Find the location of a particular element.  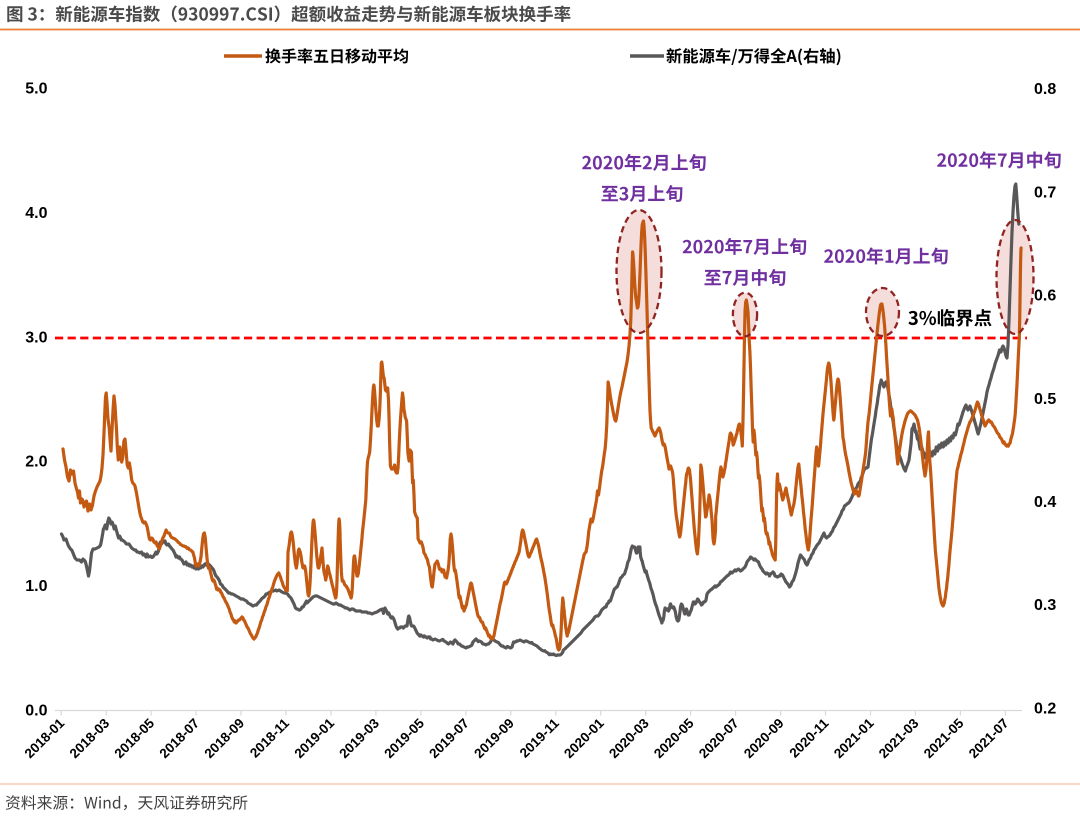

svg-text: 2019-11 is located at coordinates (539, 737).